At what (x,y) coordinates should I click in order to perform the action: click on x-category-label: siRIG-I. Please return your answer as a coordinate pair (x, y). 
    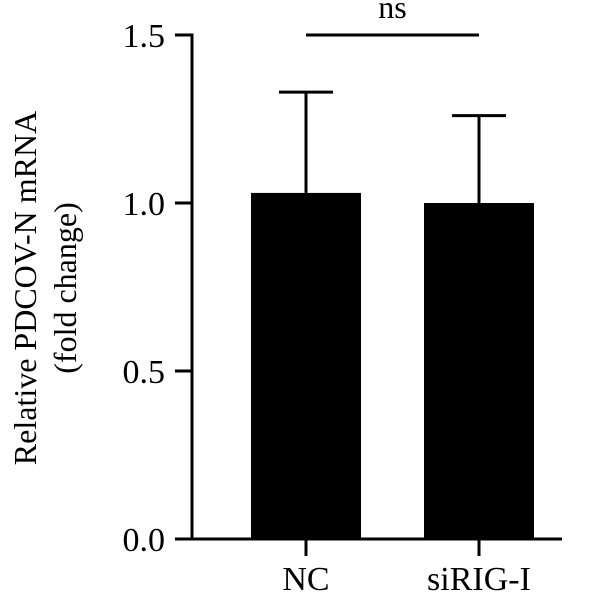
    Looking at the image, I should click on (479, 578).